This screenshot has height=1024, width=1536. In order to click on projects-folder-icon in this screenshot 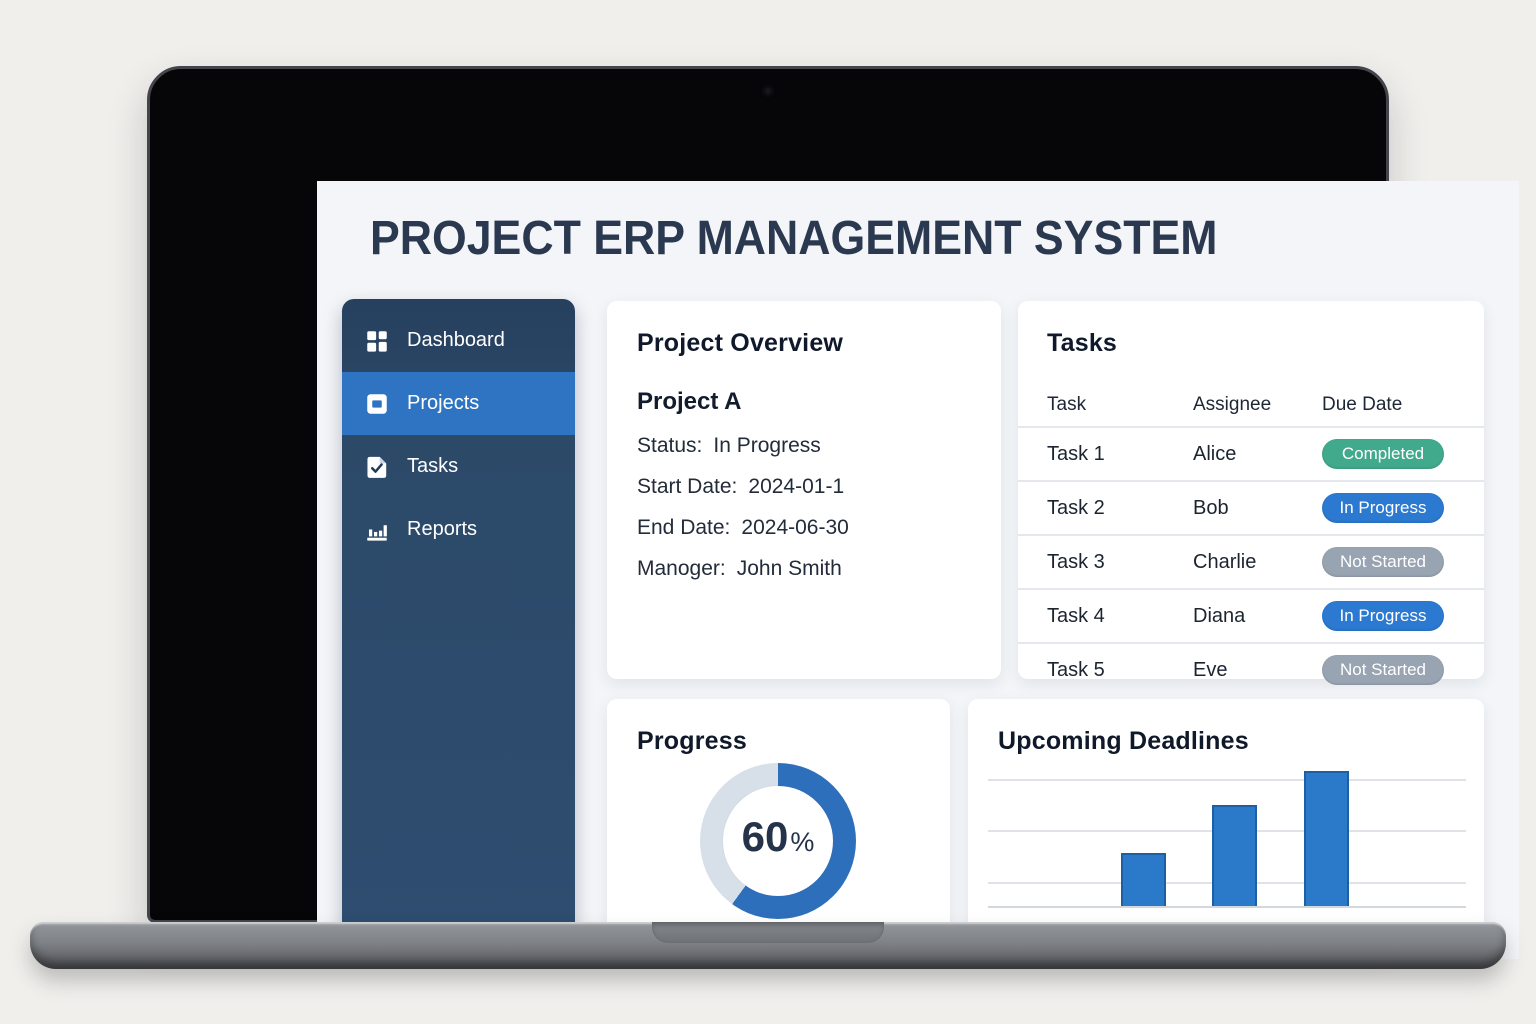, I will do `click(377, 403)`.